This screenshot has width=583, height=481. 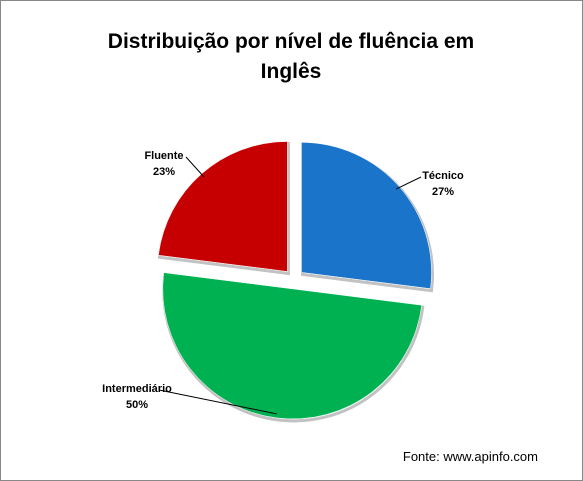 What do you see at coordinates (443, 192) in the screenshot?
I see `value-label: 27%` at bounding box center [443, 192].